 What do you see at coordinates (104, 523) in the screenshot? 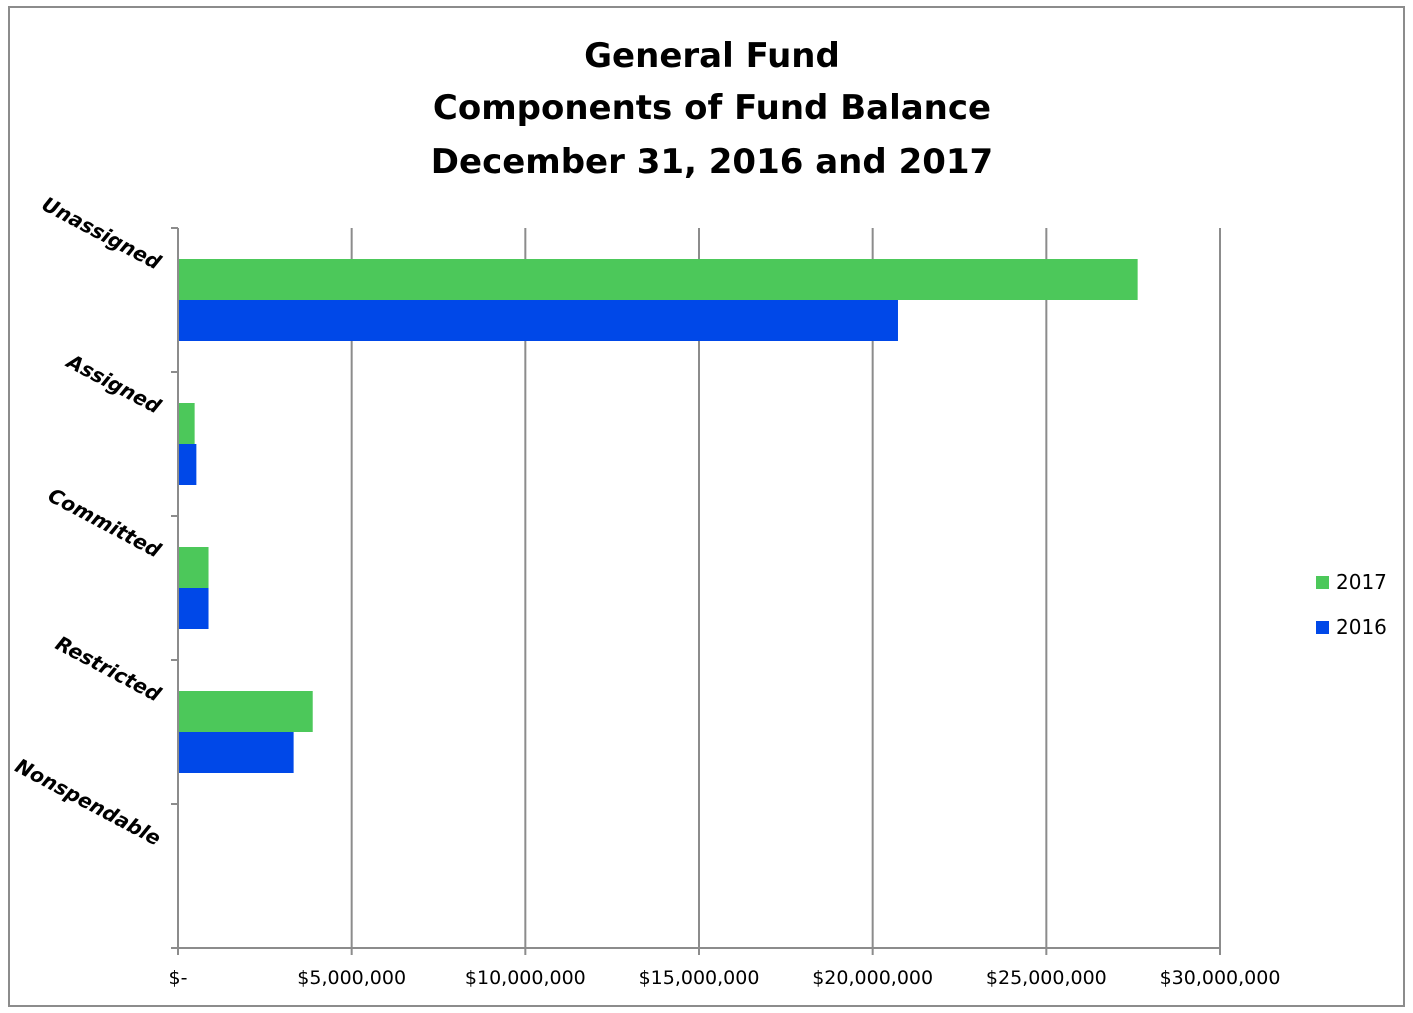
I see `category-label-committed: Committed` at bounding box center [104, 523].